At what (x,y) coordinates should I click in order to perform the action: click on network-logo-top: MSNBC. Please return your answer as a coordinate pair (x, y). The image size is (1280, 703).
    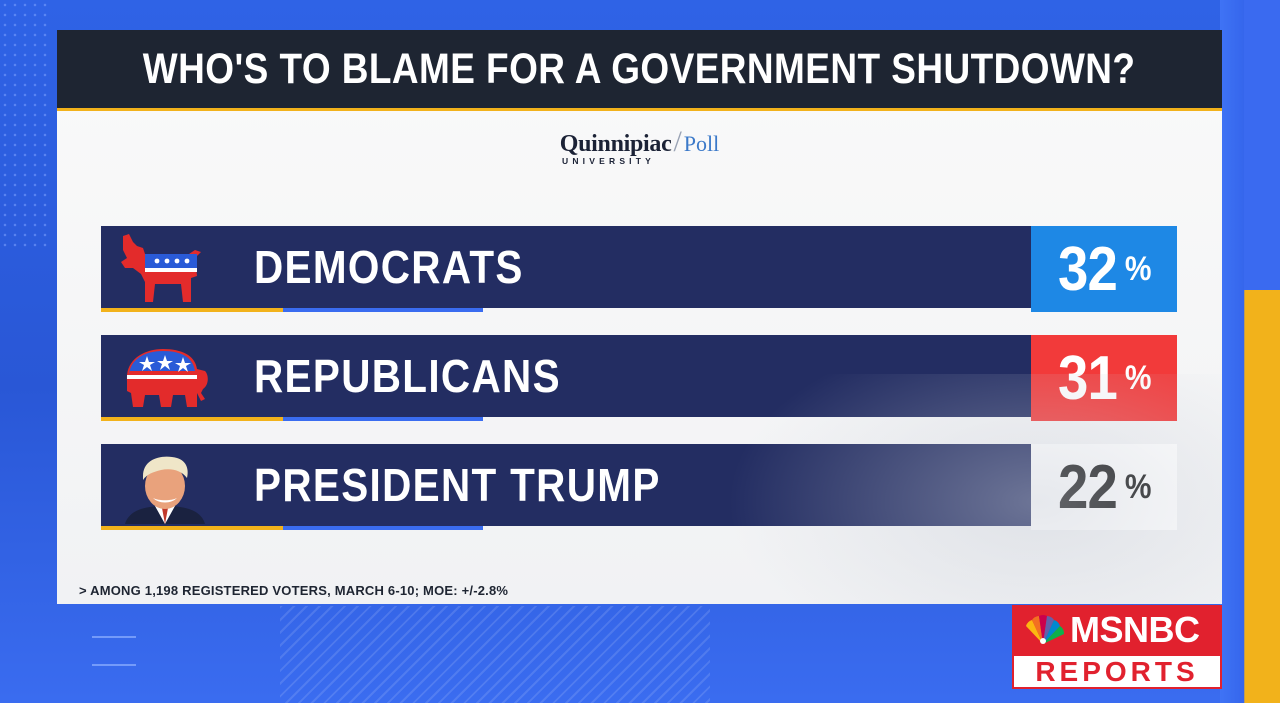
    Looking at the image, I should click on (1117, 629).